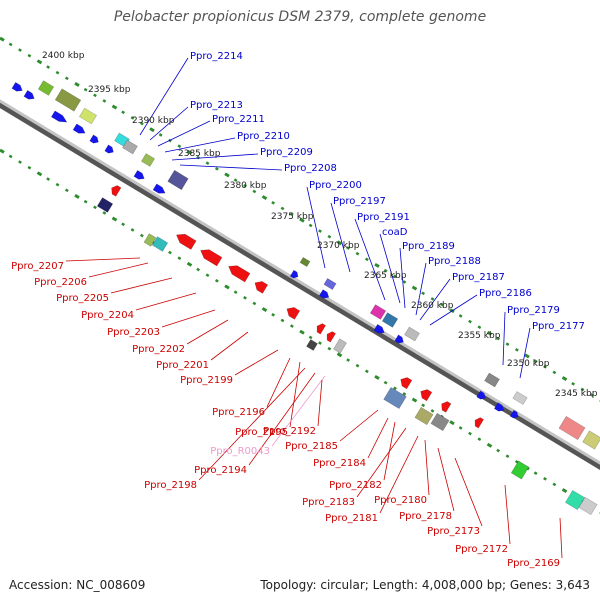 The width and height of the screenshot is (600, 600). Describe the element at coordinates (77, 585) in the screenshot. I see `accession-label: Accession: NC_008609` at that location.